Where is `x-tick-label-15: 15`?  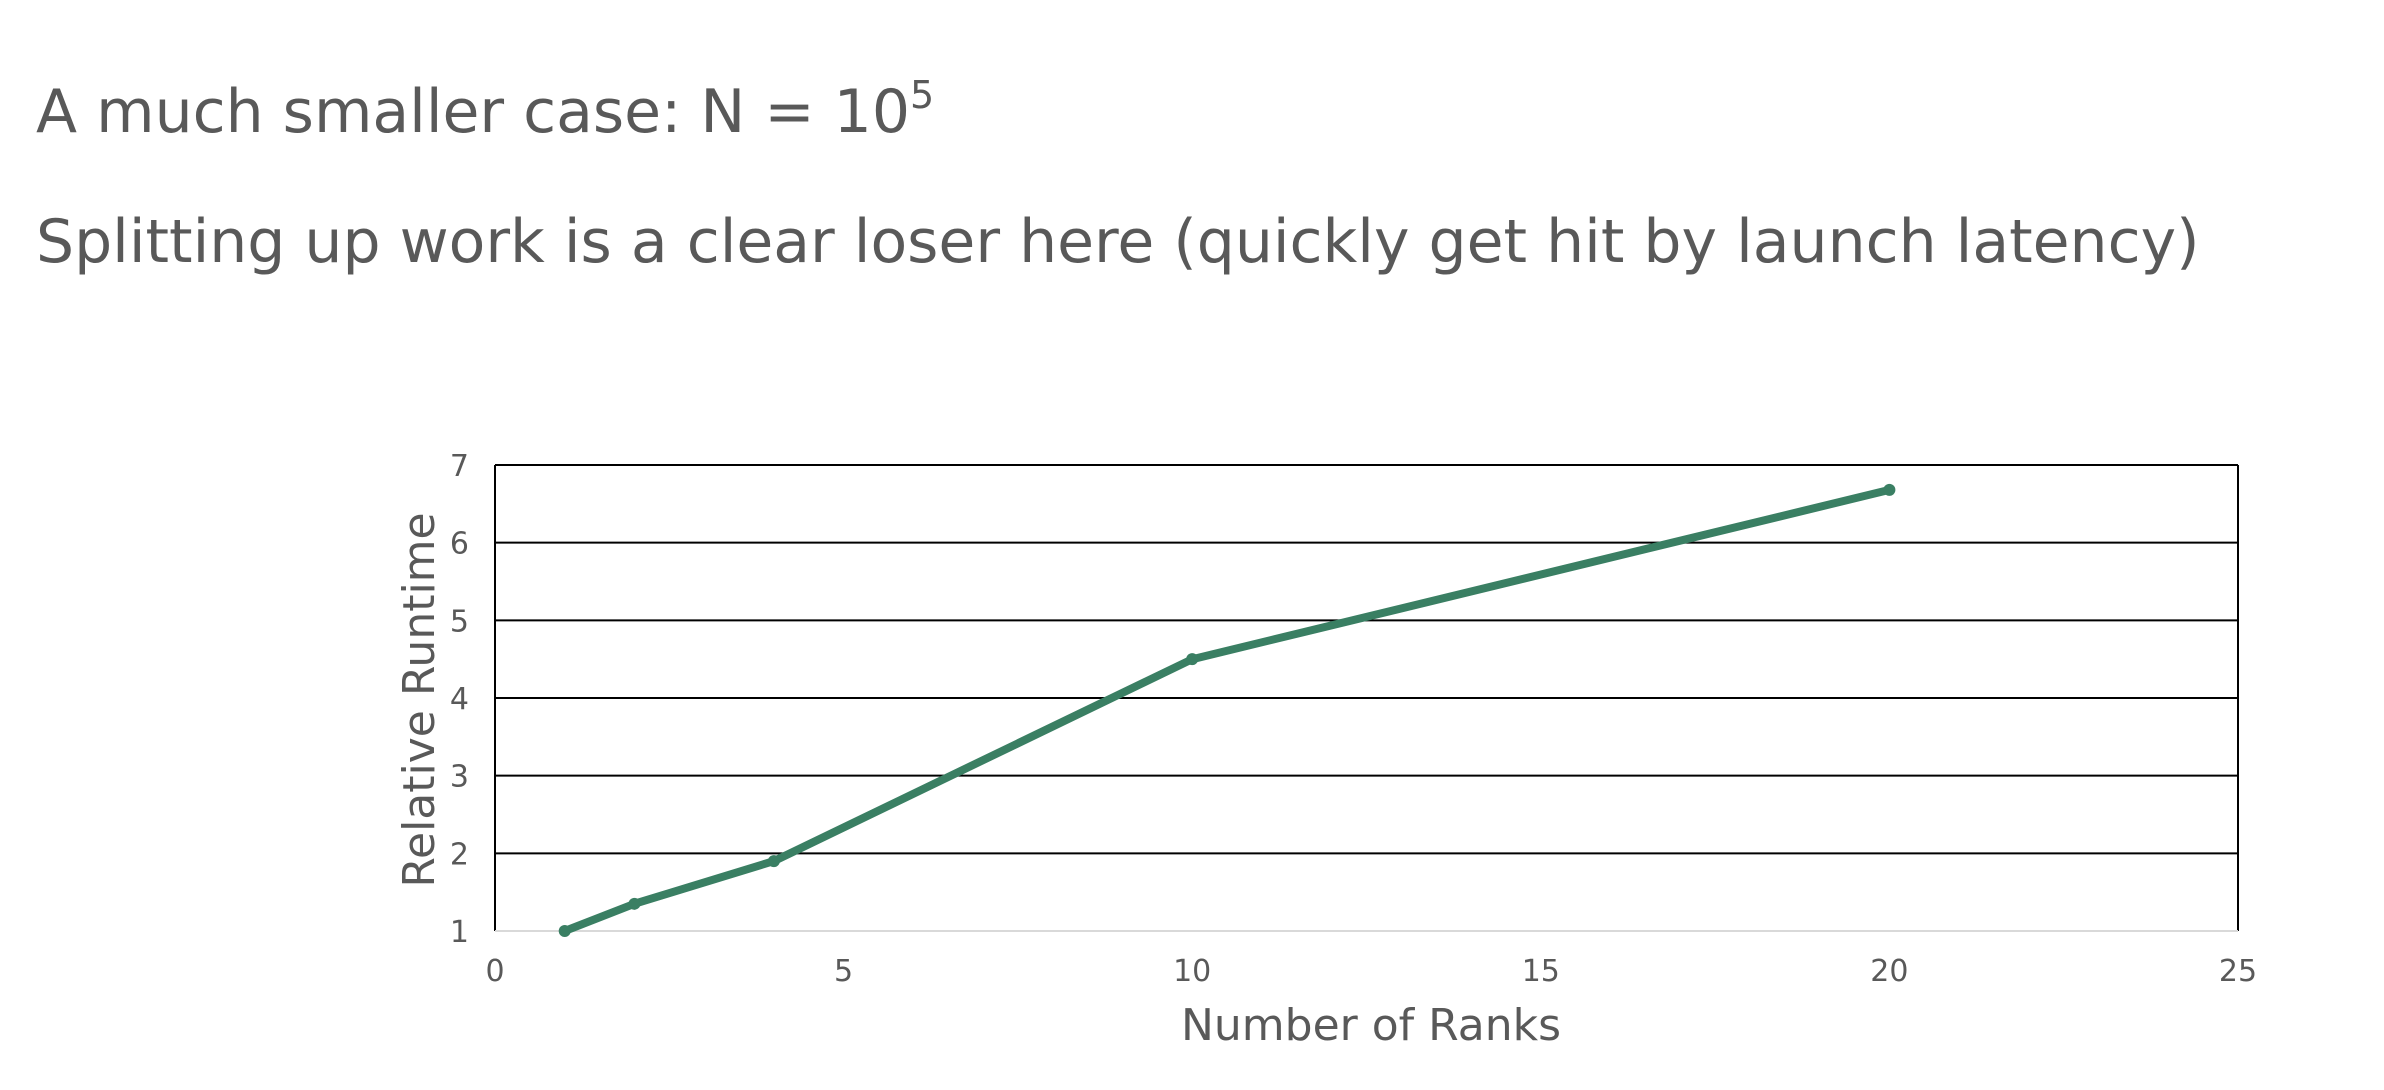
x-tick-label-15: 15 is located at coordinates (1541, 971).